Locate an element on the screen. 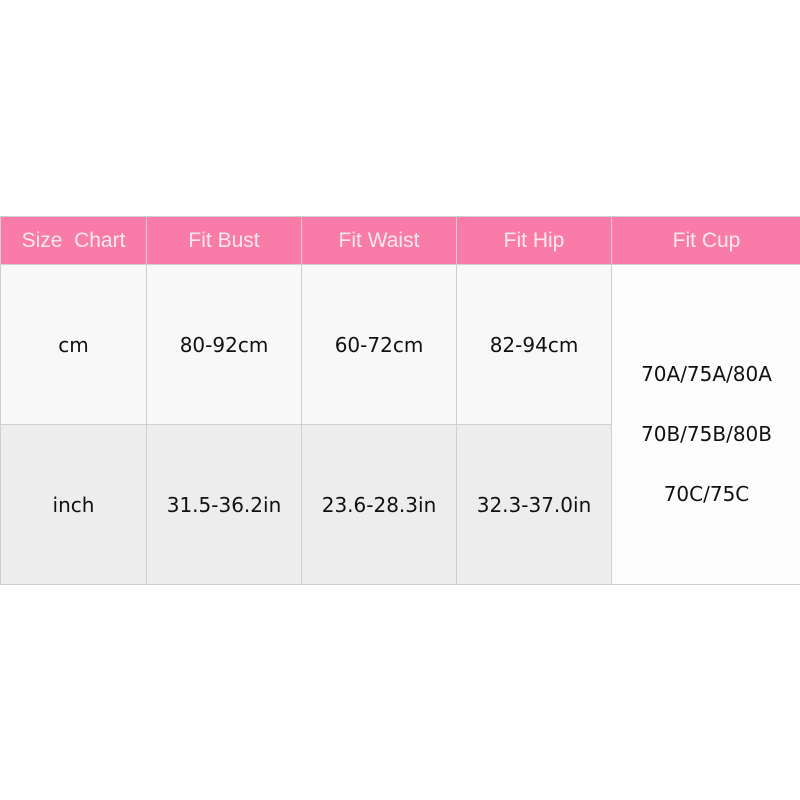 Image resolution: width=800 pixels, height=800 pixels. unit-cell: cm is located at coordinates (73, 344).